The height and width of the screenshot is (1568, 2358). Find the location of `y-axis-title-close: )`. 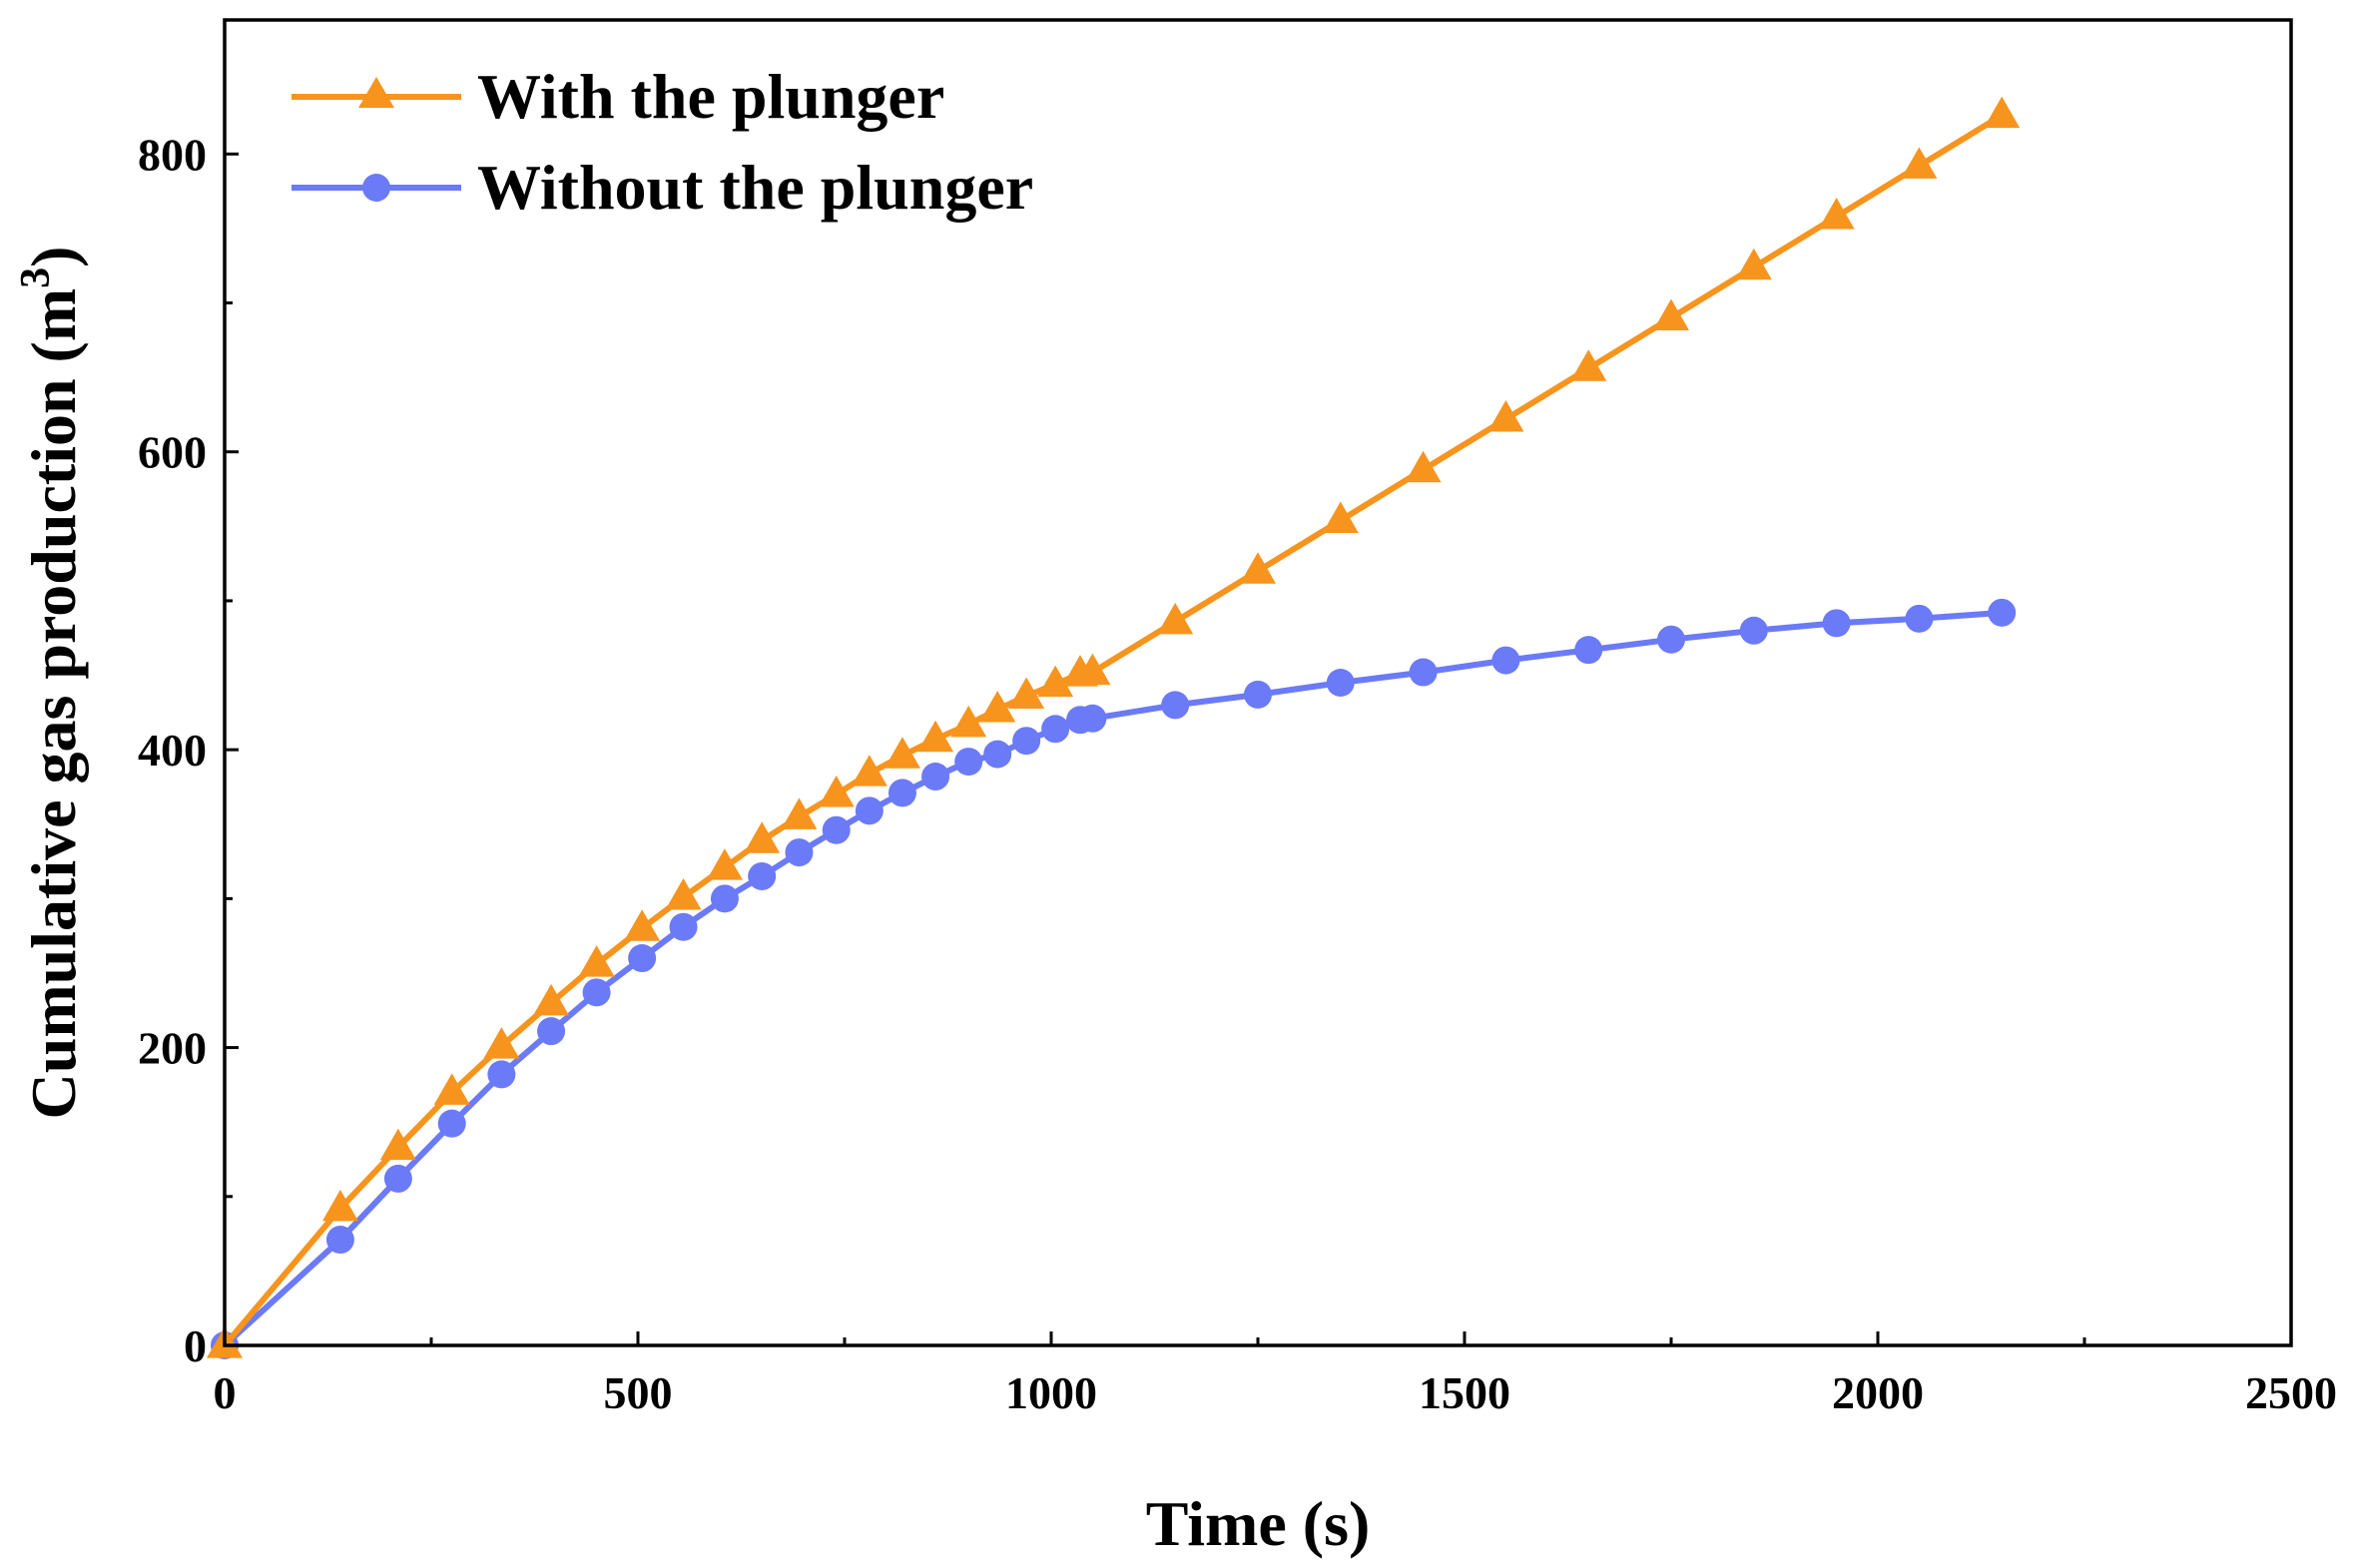

y-axis-title-close: ) is located at coordinates (53, 257).